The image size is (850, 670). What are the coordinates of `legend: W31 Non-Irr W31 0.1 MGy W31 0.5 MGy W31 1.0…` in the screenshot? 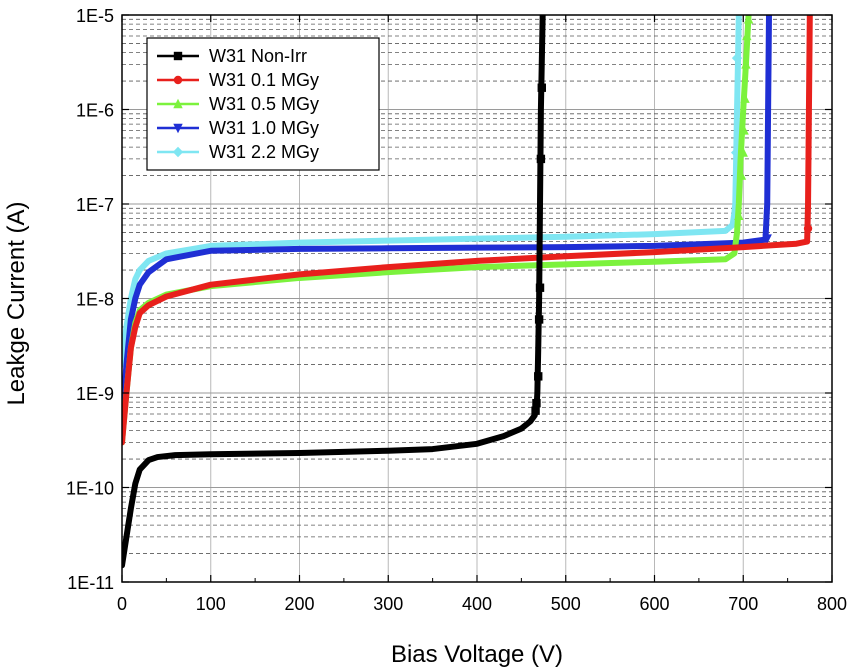 It's located at (263, 104).